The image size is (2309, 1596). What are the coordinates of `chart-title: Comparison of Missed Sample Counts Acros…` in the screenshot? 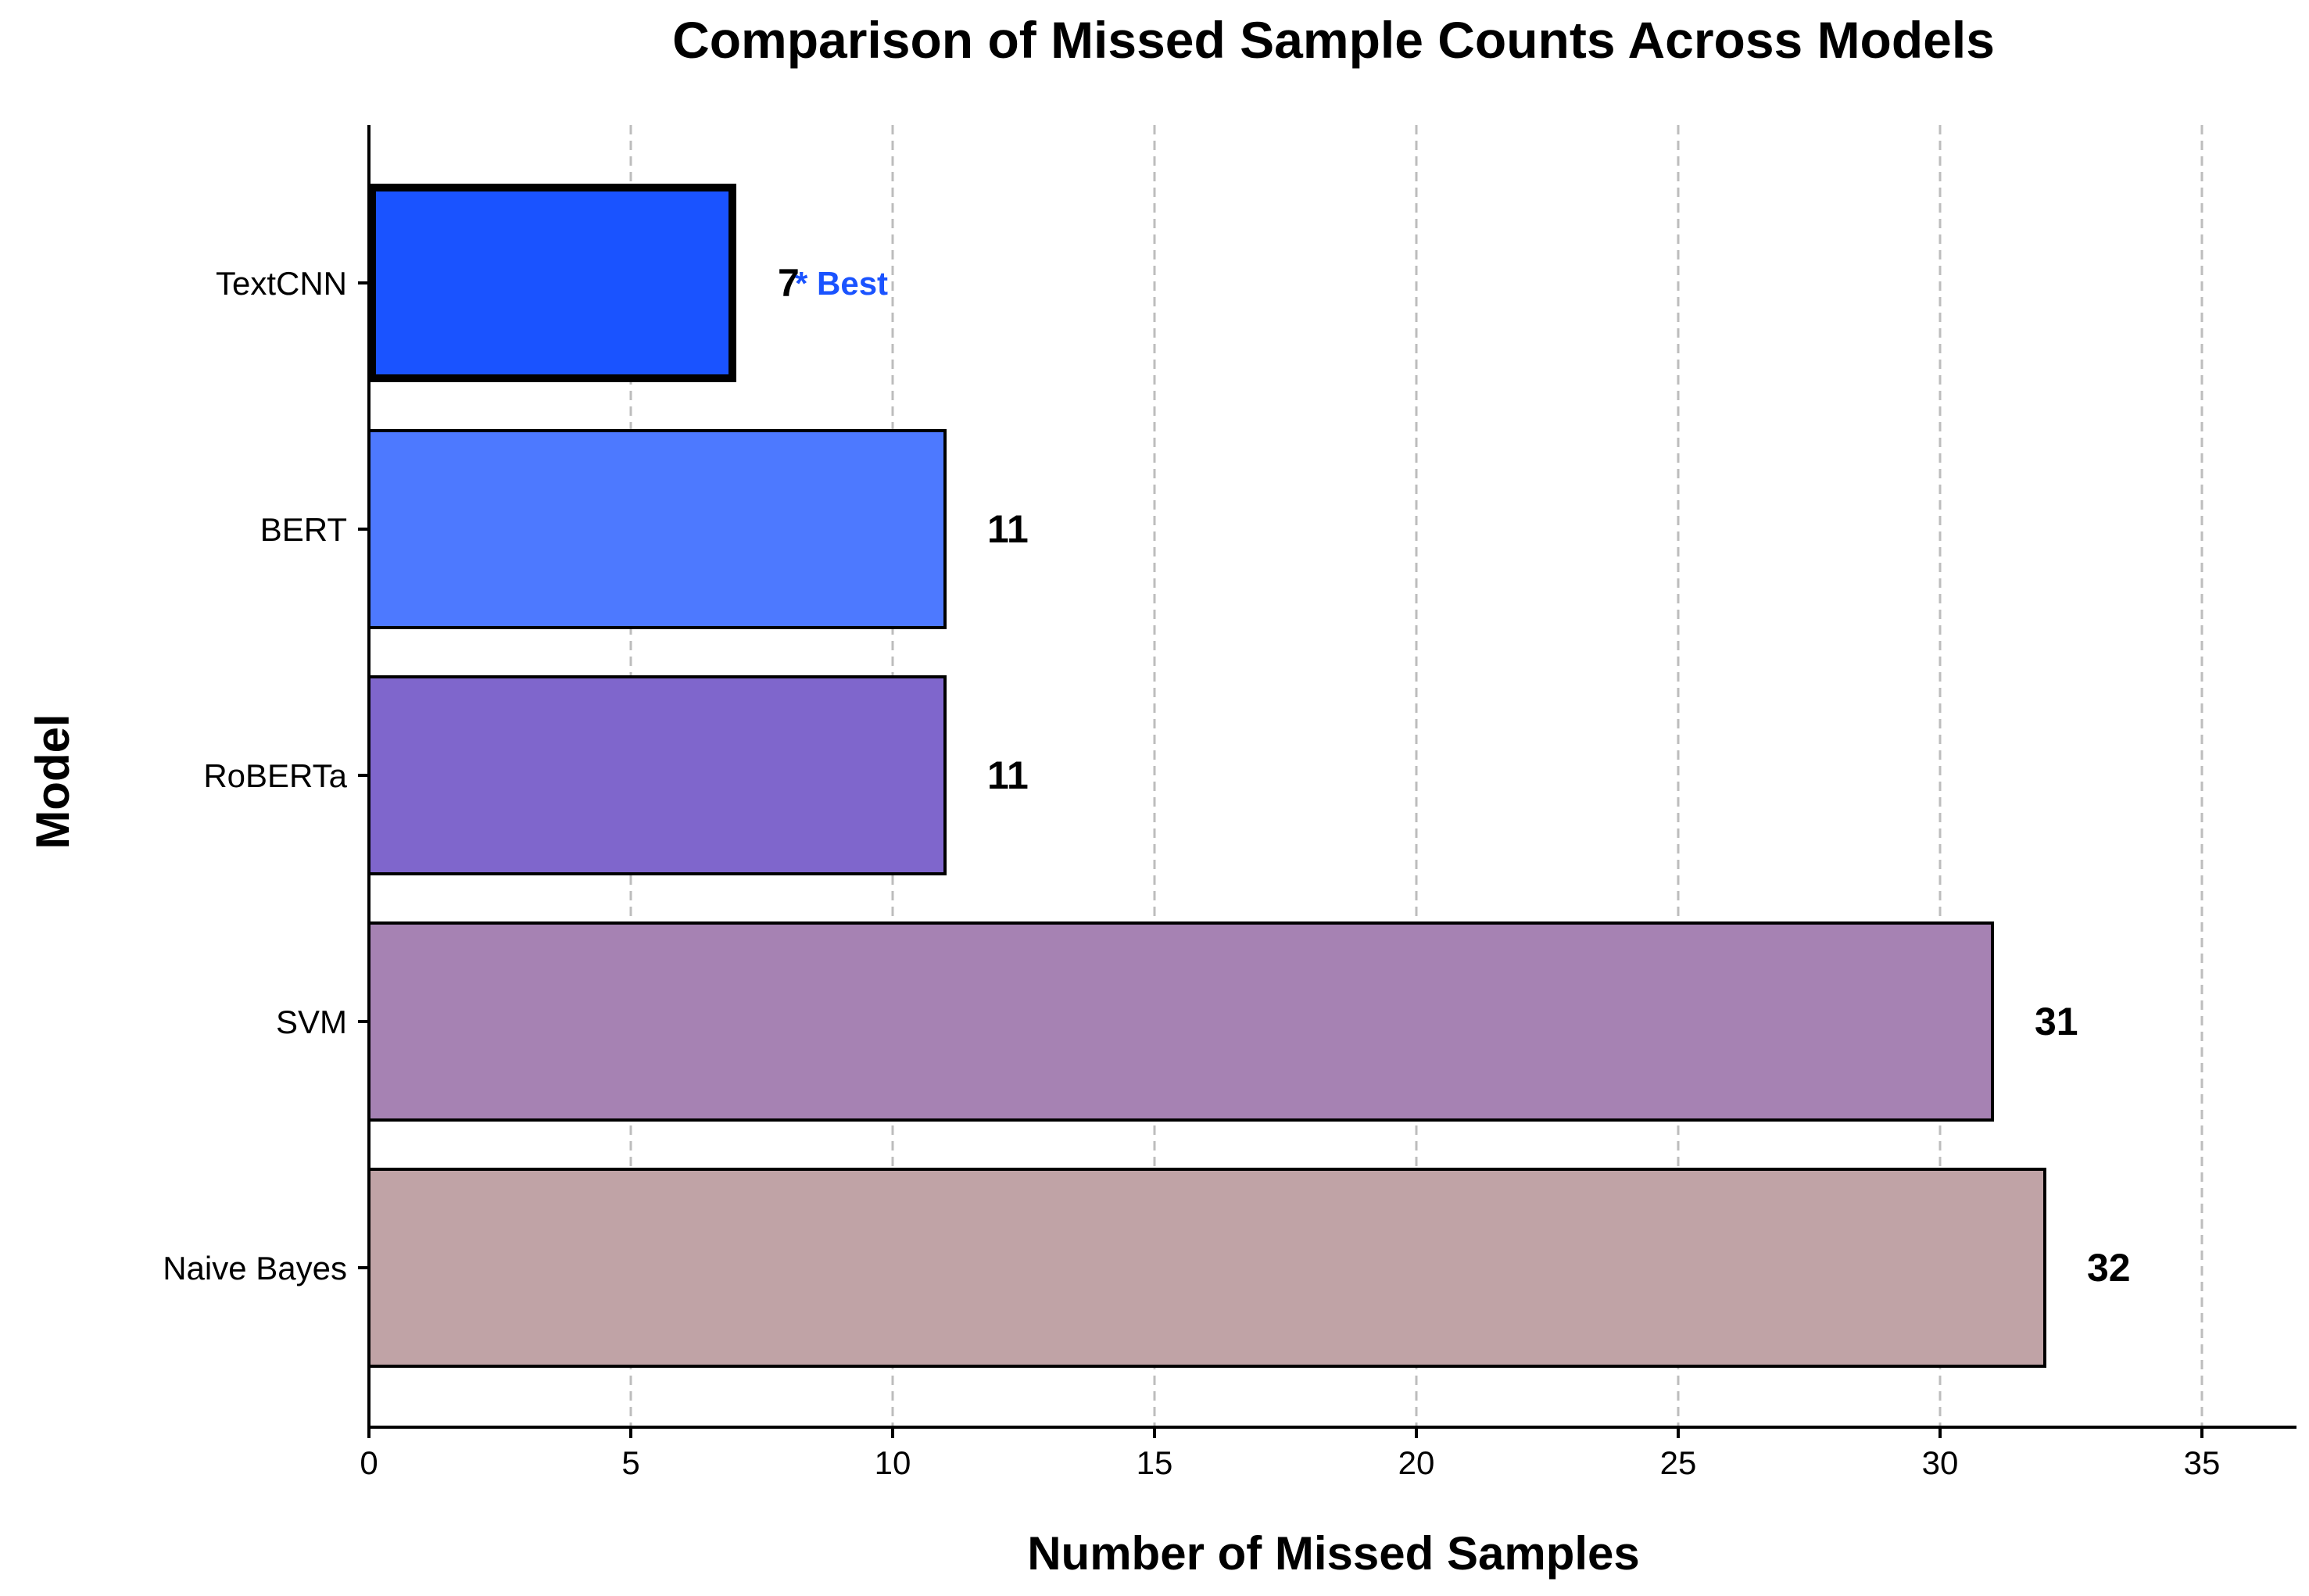 It's located at (1333, 40).